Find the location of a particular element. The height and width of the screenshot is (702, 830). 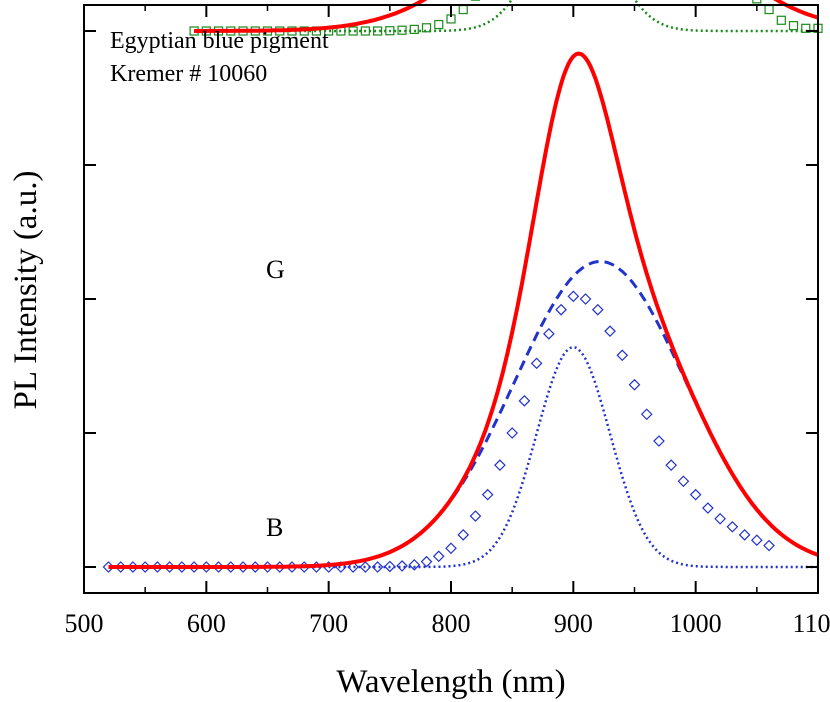

annotation-line-2: Kremer # 10060 is located at coordinates (188, 74).